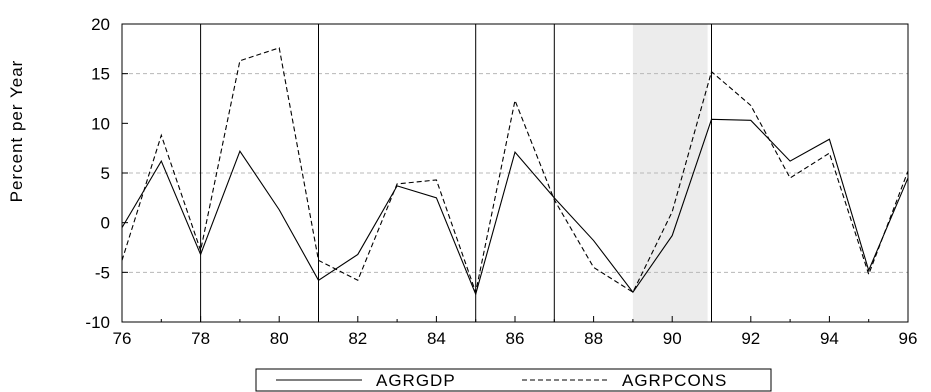 The image size is (931, 392). Describe the element at coordinates (102, 272) in the screenshot. I see `y-tick-label-neg5: -5` at that location.